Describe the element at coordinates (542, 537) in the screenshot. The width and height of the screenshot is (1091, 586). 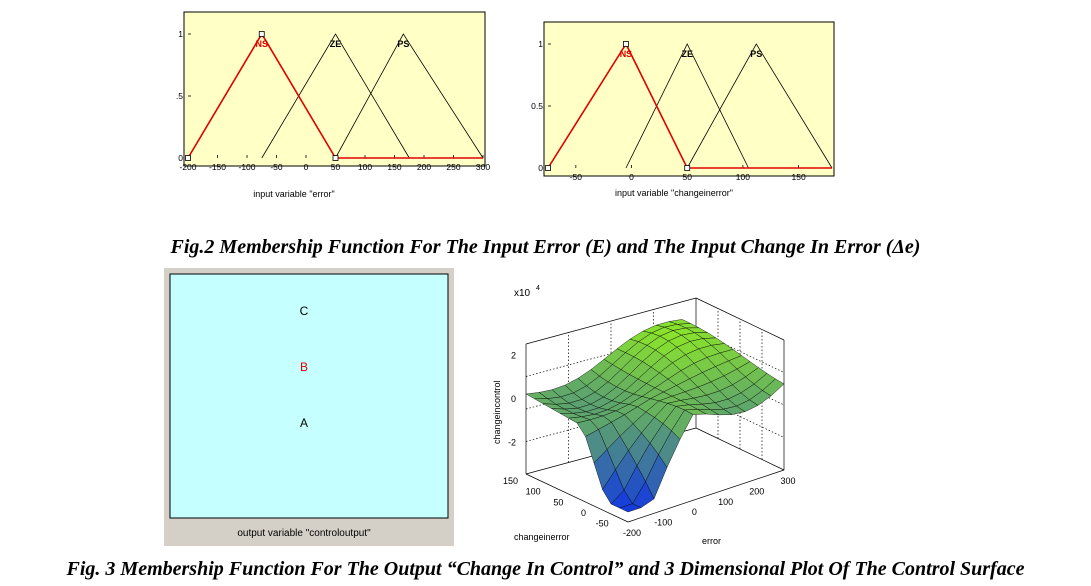
I see `y-axis-label: changeinerror` at that location.